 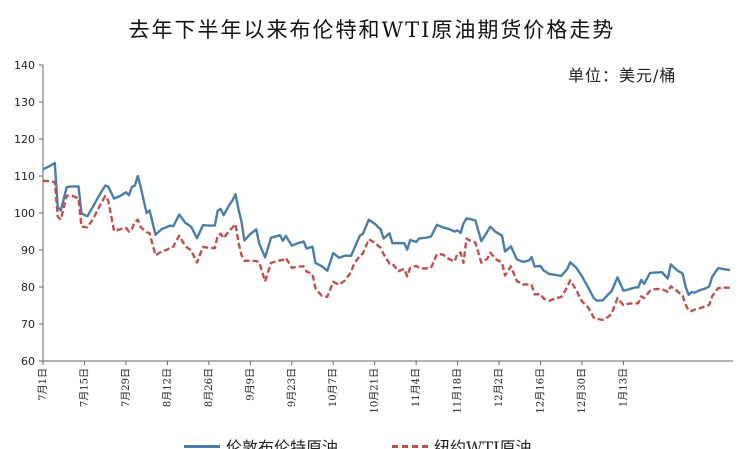 What do you see at coordinates (458, 390) in the screenshot?
I see `x-tick-label: 11月18日` at bounding box center [458, 390].